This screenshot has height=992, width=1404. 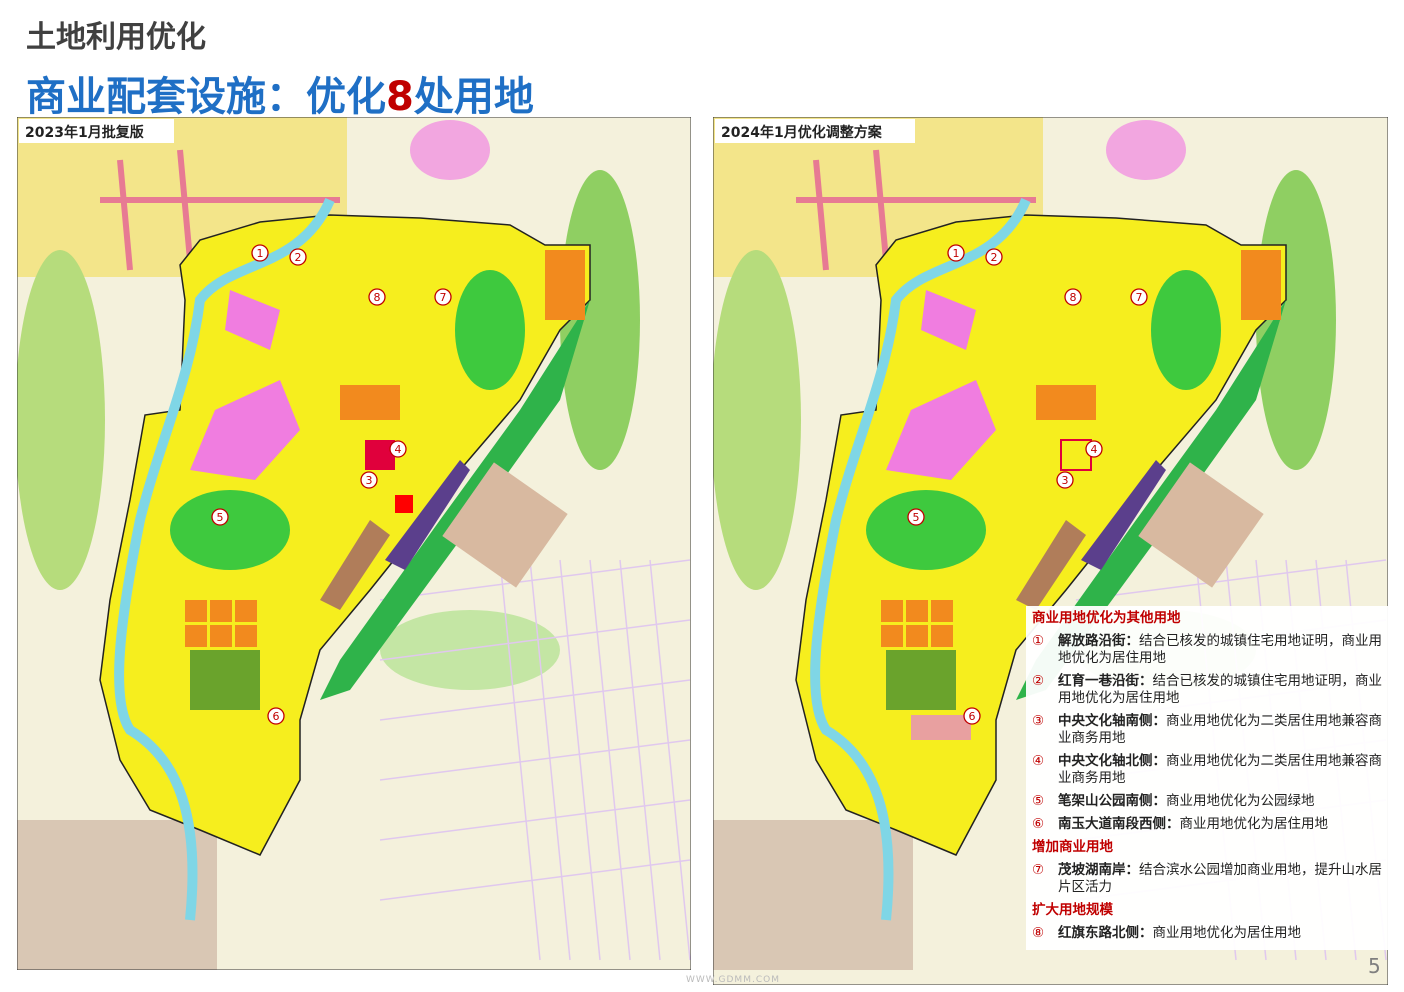 What do you see at coordinates (1106, 618) in the screenshot?
I see `legend-heading: 商业用地优化为其他用地` at bounding box center [1106, 618].